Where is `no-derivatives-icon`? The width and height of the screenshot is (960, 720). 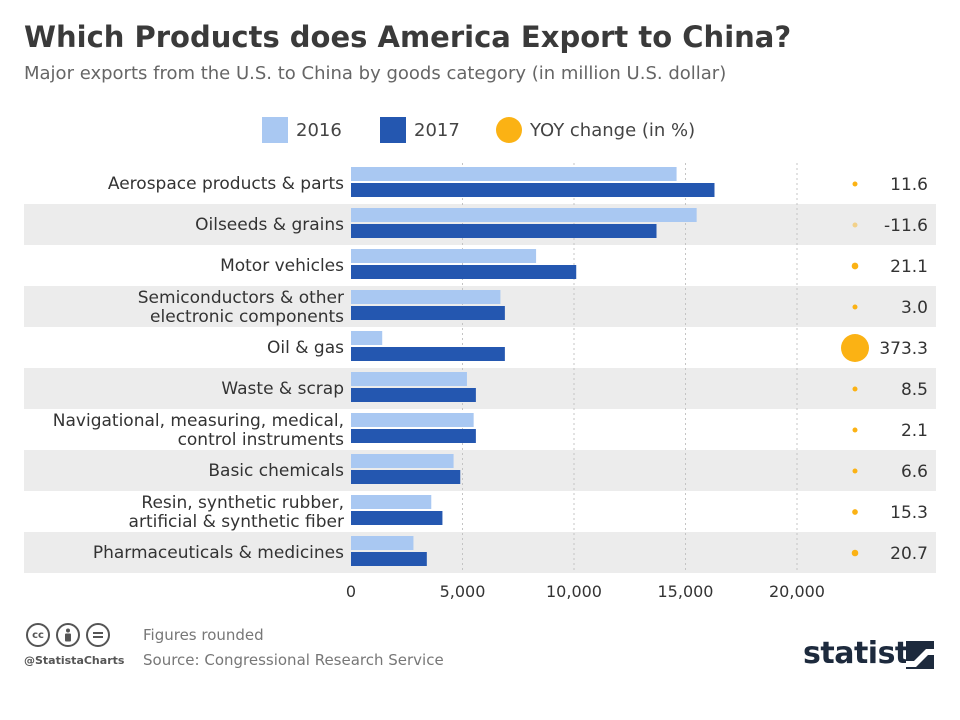 no-derivatives-icon is located at coordinates (98, 635).